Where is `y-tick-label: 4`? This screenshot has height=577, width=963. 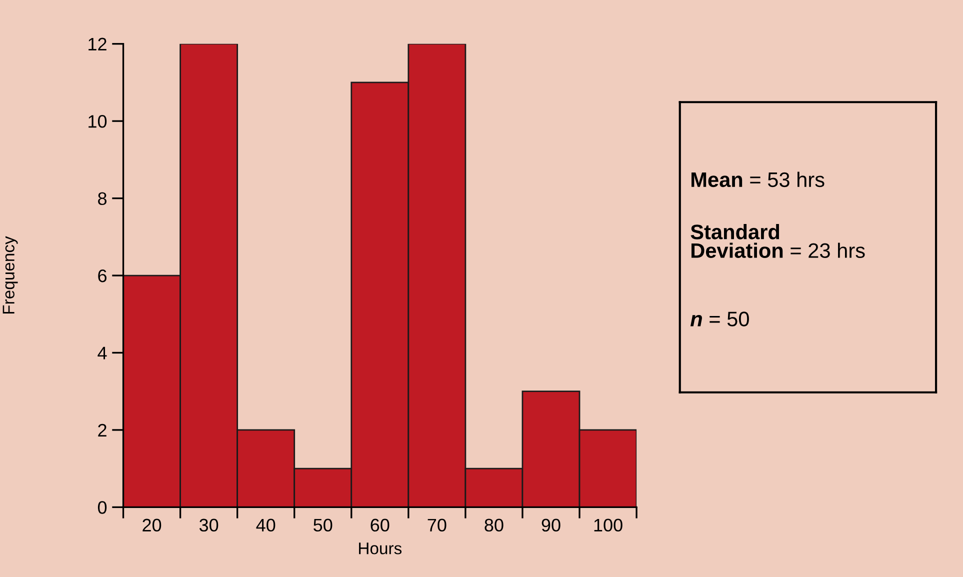
y-tick-label: 4 is located at coordinates (102, 353).